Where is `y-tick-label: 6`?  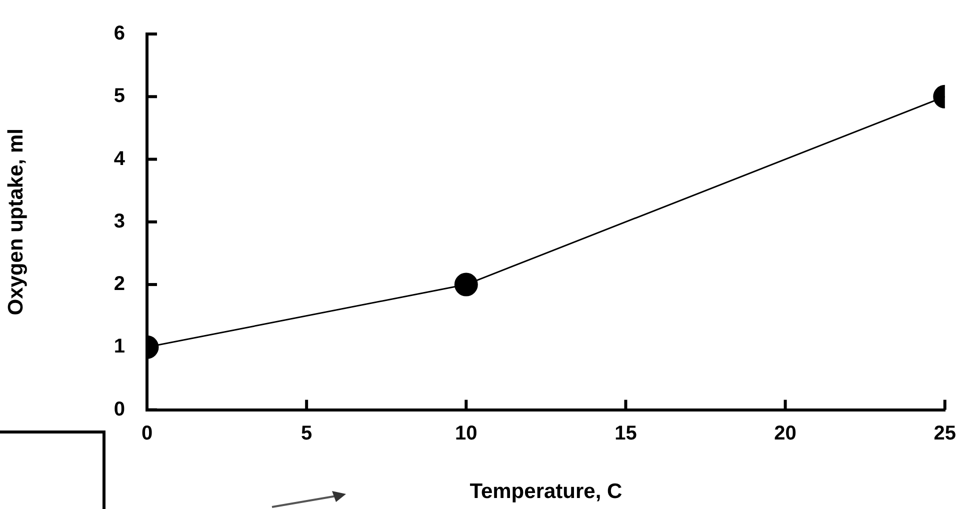
y-tick-label: 6 is located at coordinates (119, 33).